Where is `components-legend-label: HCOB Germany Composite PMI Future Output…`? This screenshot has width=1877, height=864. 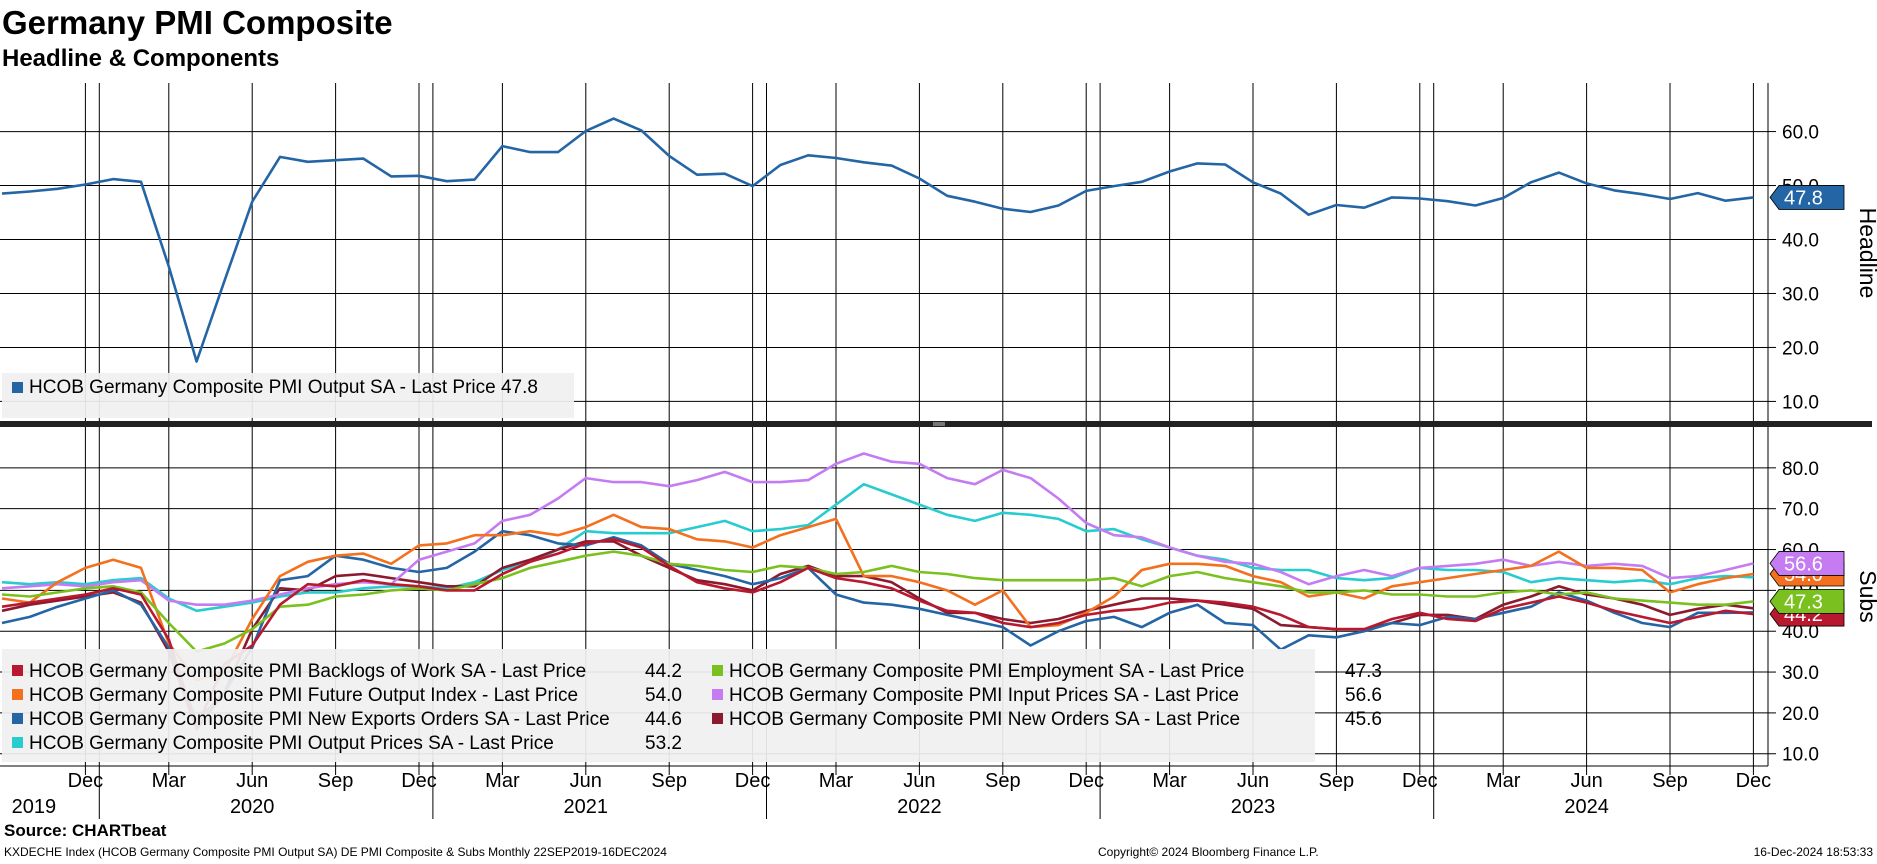 components-legend-label: HCOB Germany Composite PMI Future Output… is located at coordinates (303, 695).